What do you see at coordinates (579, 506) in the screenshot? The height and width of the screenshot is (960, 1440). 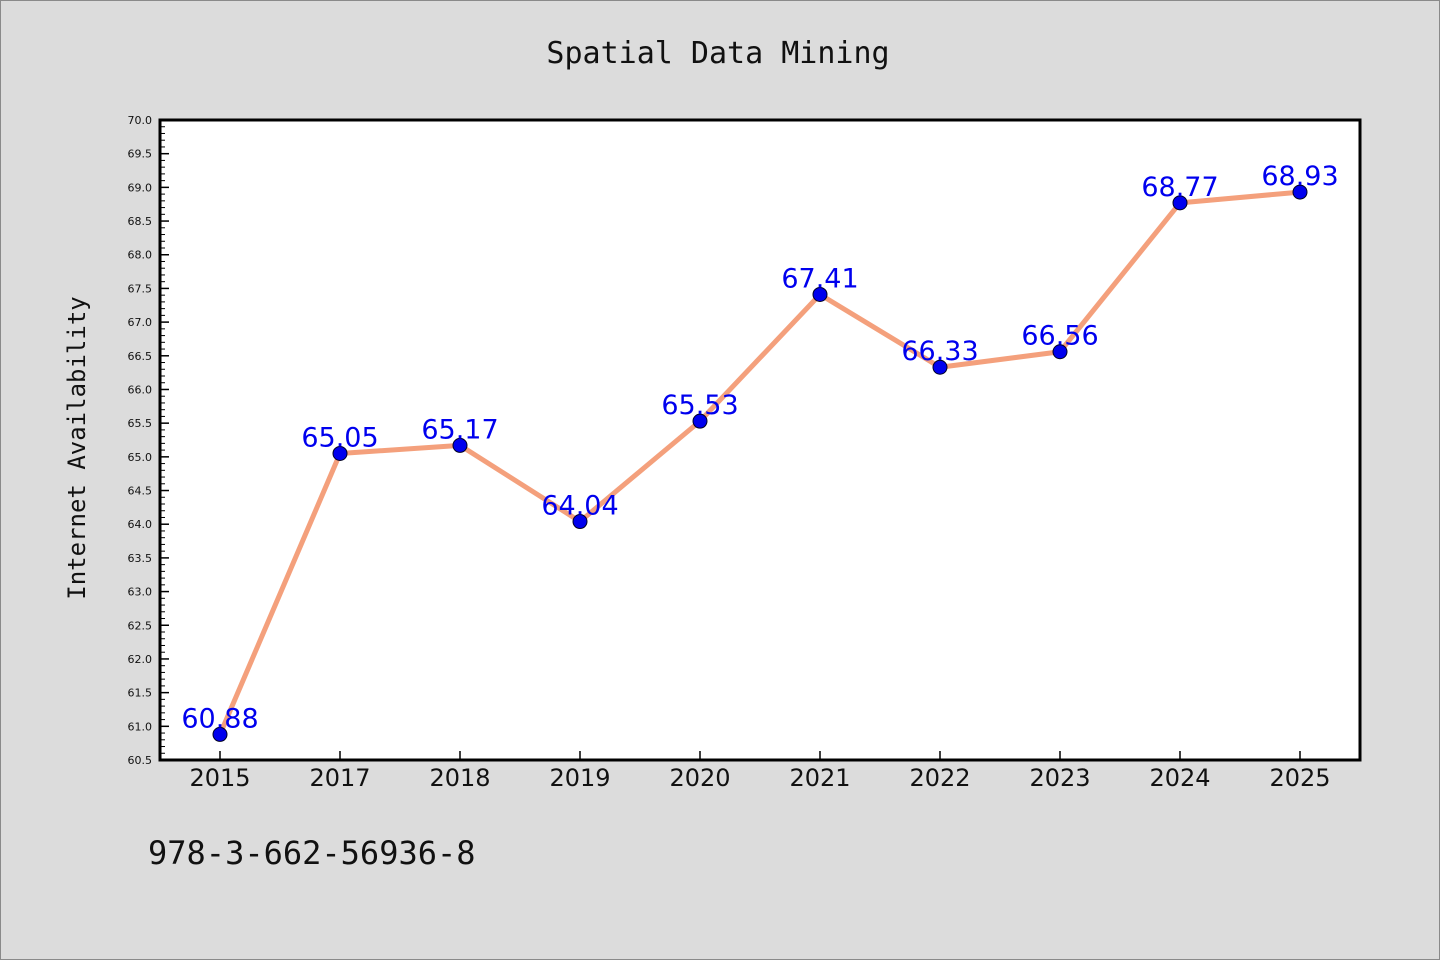 I see `data-label: 64.04` at bounding box center [579, 506].